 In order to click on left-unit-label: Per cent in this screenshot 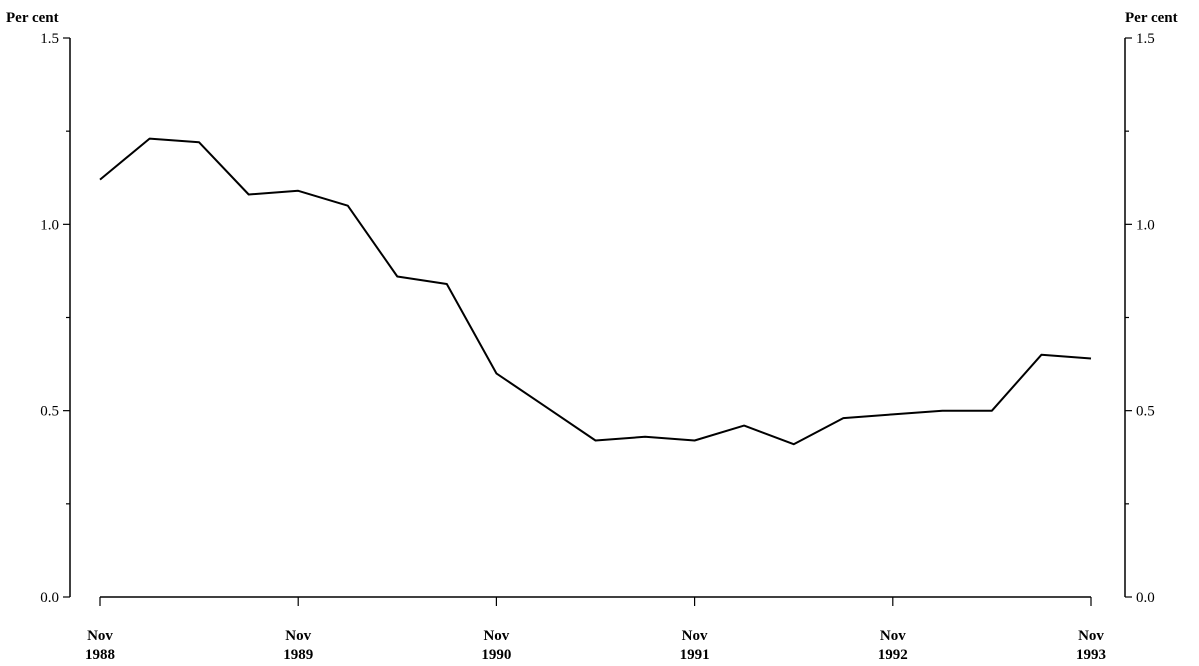, I will do `click(32, 18)`.